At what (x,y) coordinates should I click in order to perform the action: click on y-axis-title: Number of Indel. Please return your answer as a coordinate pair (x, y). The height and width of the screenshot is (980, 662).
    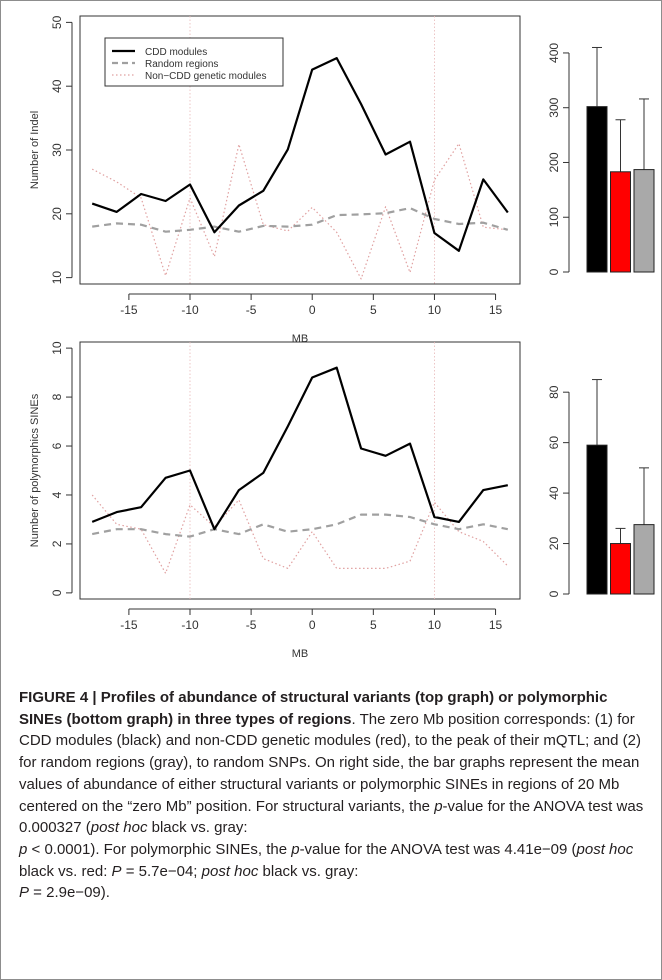
    Looking at the image, I should click on (35, 150).